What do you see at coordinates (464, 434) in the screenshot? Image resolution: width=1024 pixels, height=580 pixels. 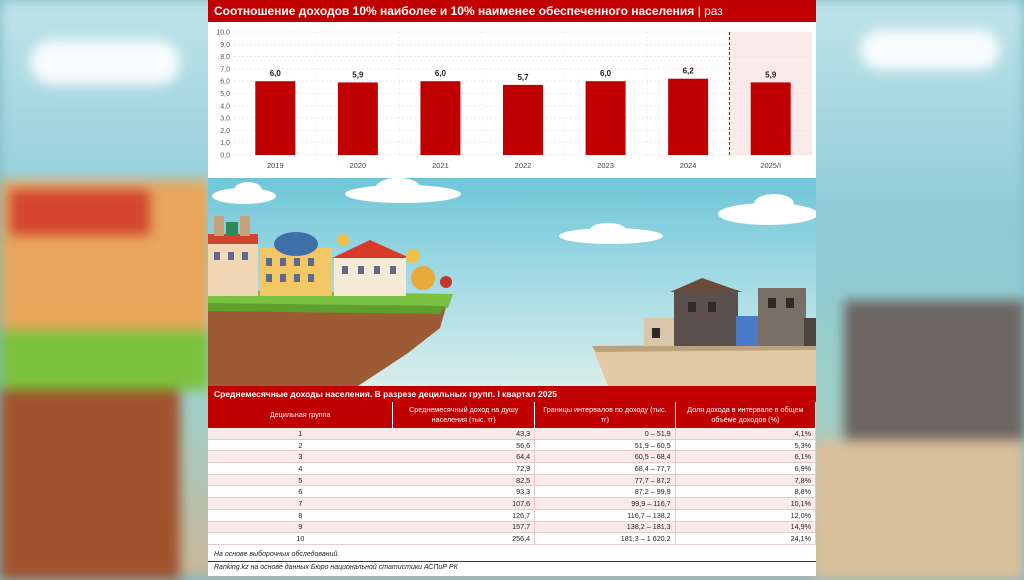 I see `cell-avg-income: 43,3` at bounding box center [464, 434].